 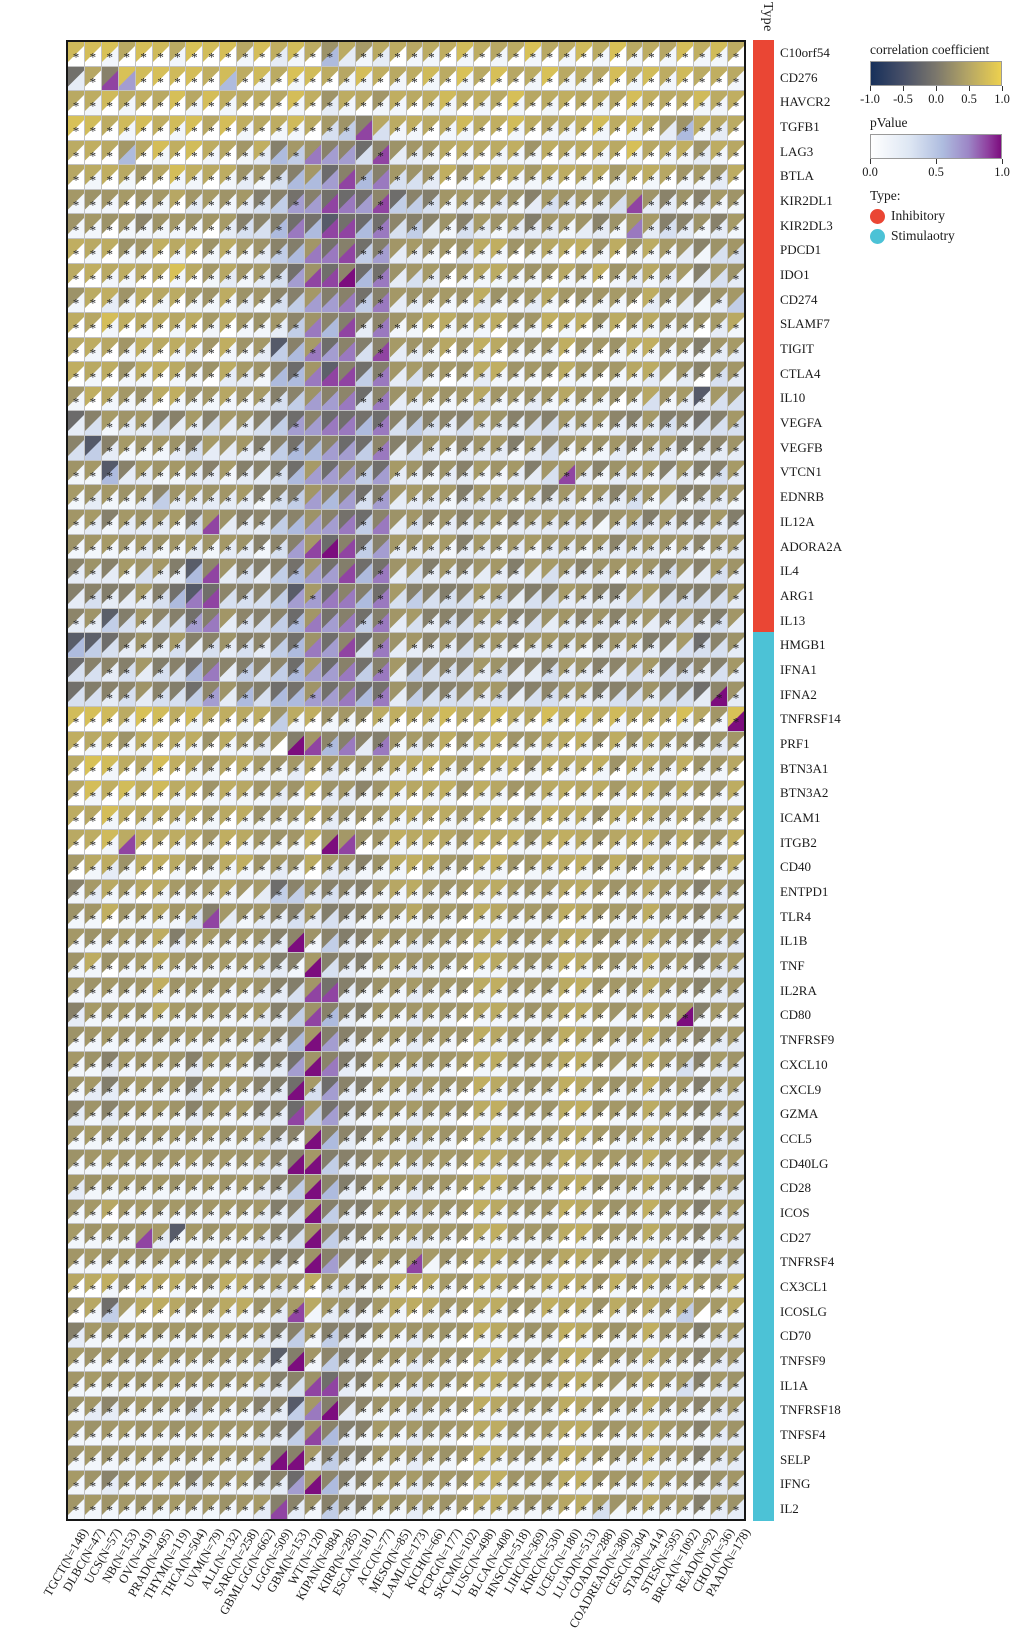 I want to click on gene-label: IFNG, so click(x=825, y=1484).